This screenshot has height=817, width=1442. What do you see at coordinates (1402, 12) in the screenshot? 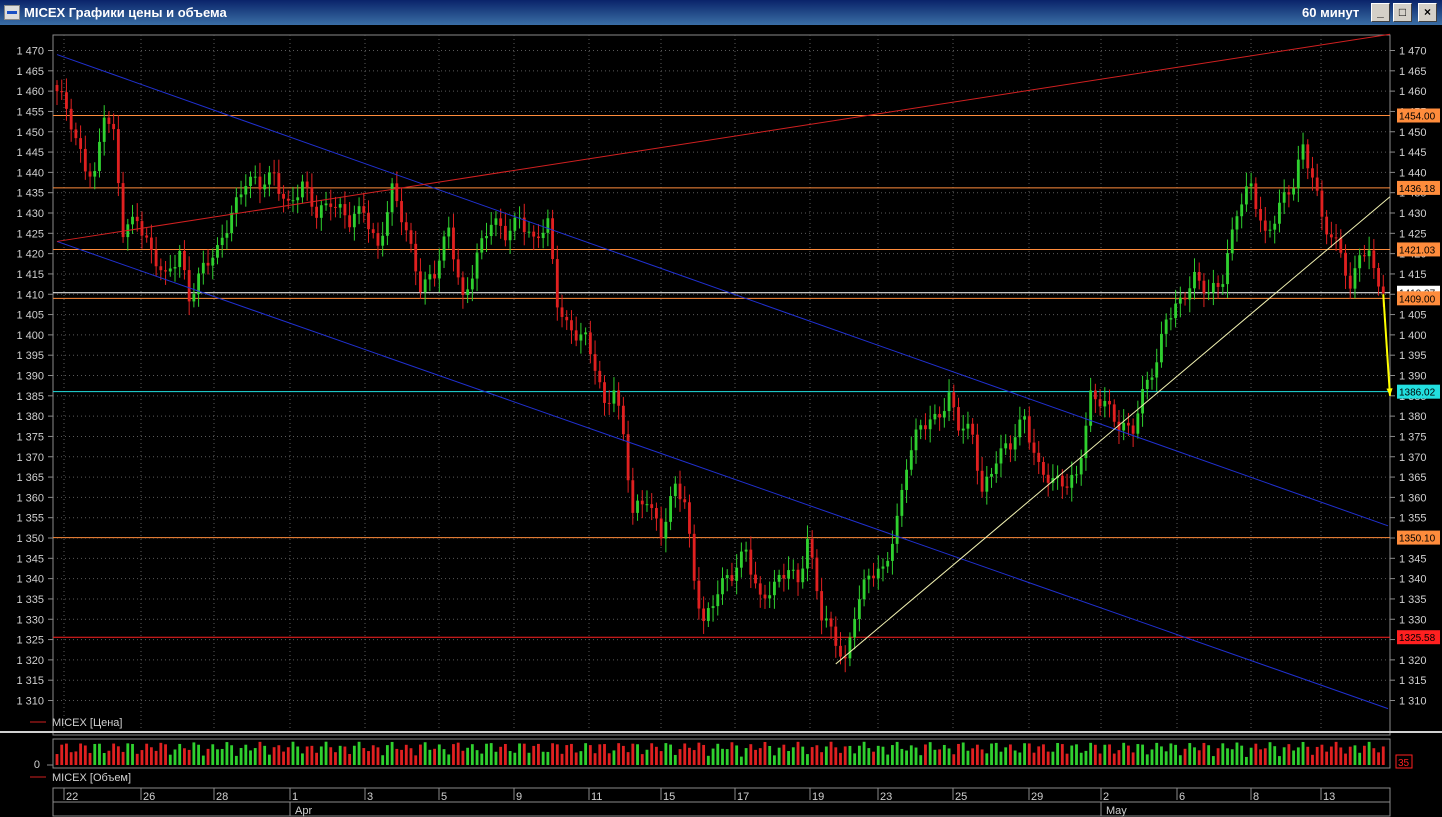
I see `maximize-button: □` at bounding box center [1402, 12].